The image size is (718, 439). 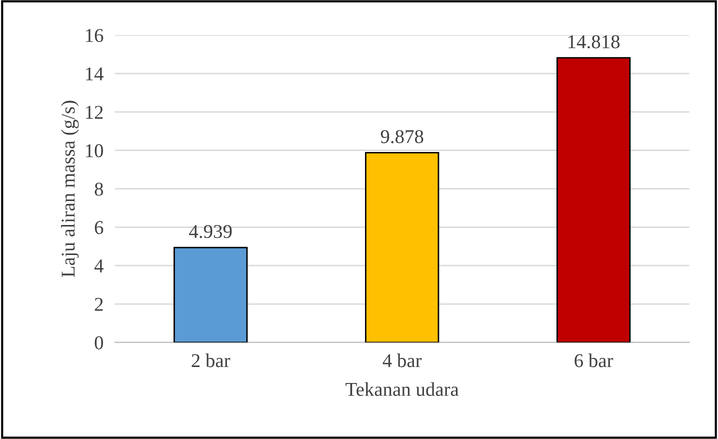 I want to click on y-tick-label: 6, so click(x=99, y=227).